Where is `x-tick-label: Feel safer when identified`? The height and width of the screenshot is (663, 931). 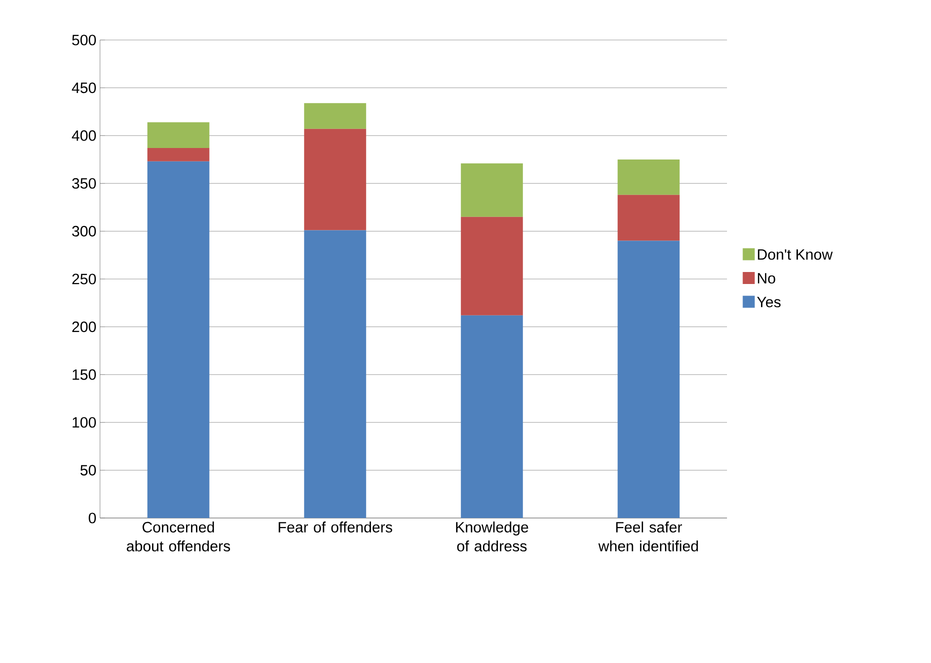
x-tick-label: Feel safer when identified is located at coordinates (648, 537).